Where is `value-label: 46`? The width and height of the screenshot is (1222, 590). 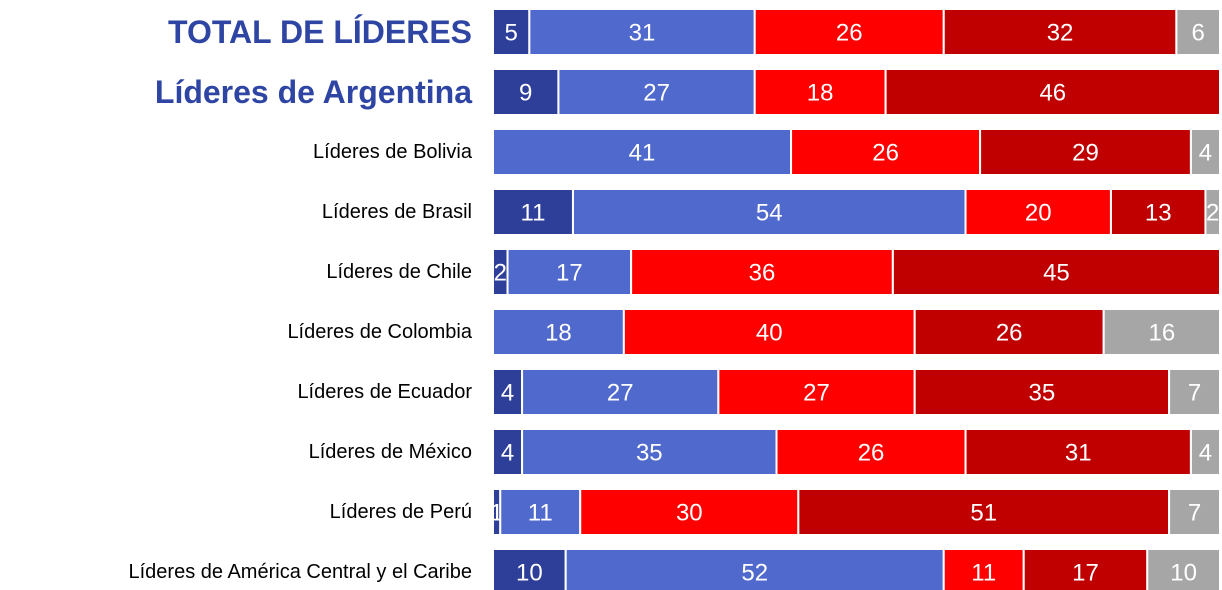
value-label: 46 is located at coordinates (1052, 93).